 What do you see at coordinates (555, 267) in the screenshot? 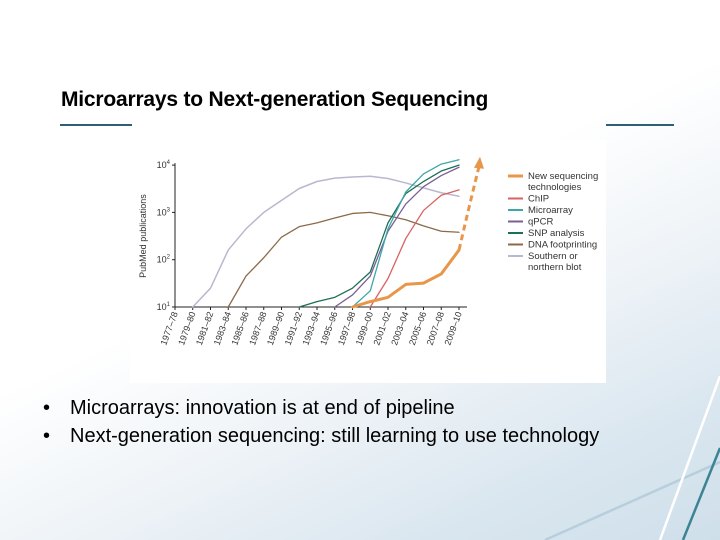
I see `legend-label: northern blot` at bounding box center [555, 267].